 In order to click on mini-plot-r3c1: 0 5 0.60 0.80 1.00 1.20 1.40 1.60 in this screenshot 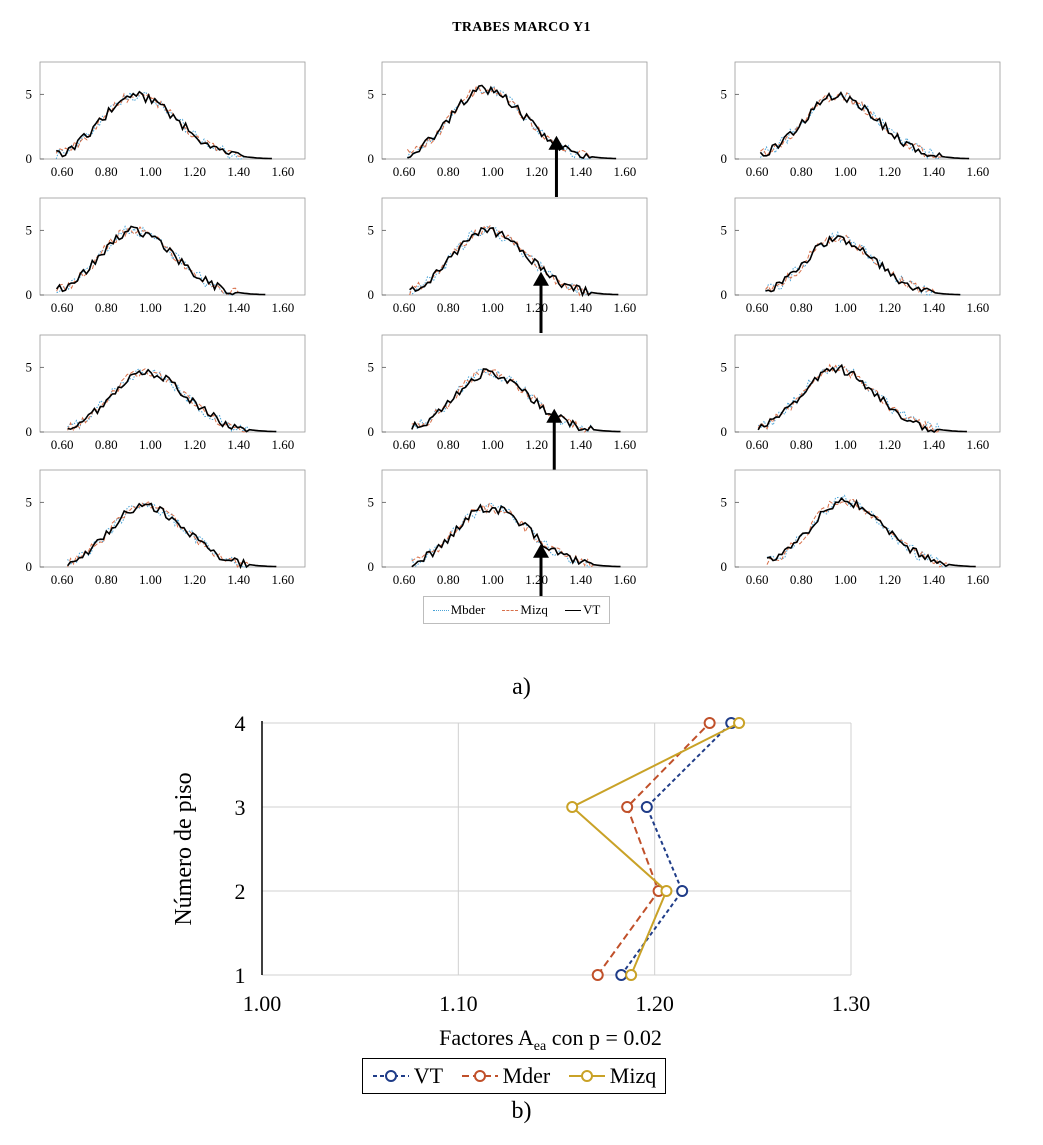, I will do `click(166, 393)`.